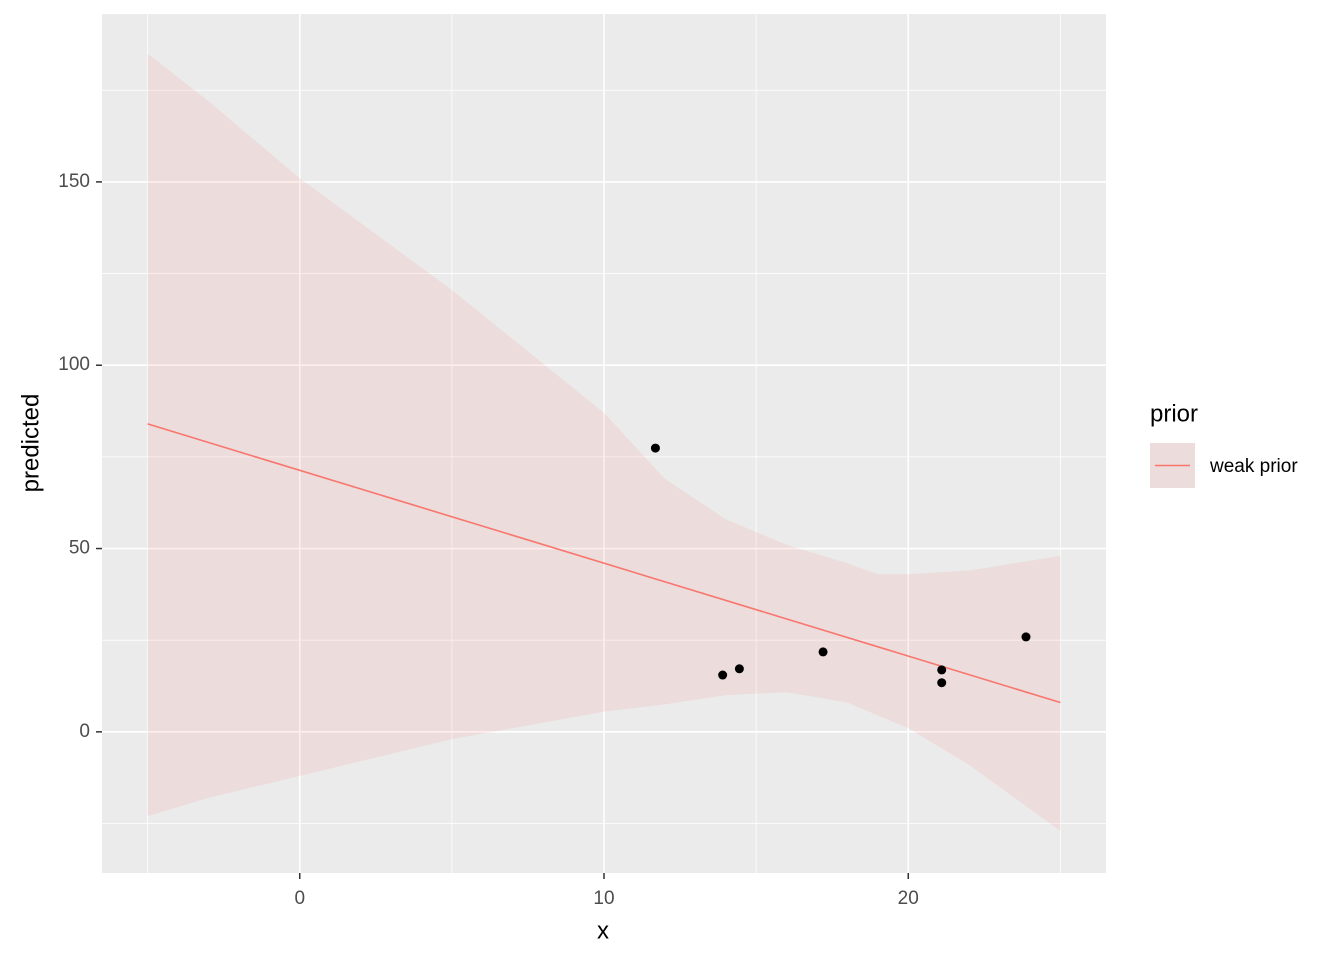  I want to click on x-tick-label: 20, so click(908, 898).